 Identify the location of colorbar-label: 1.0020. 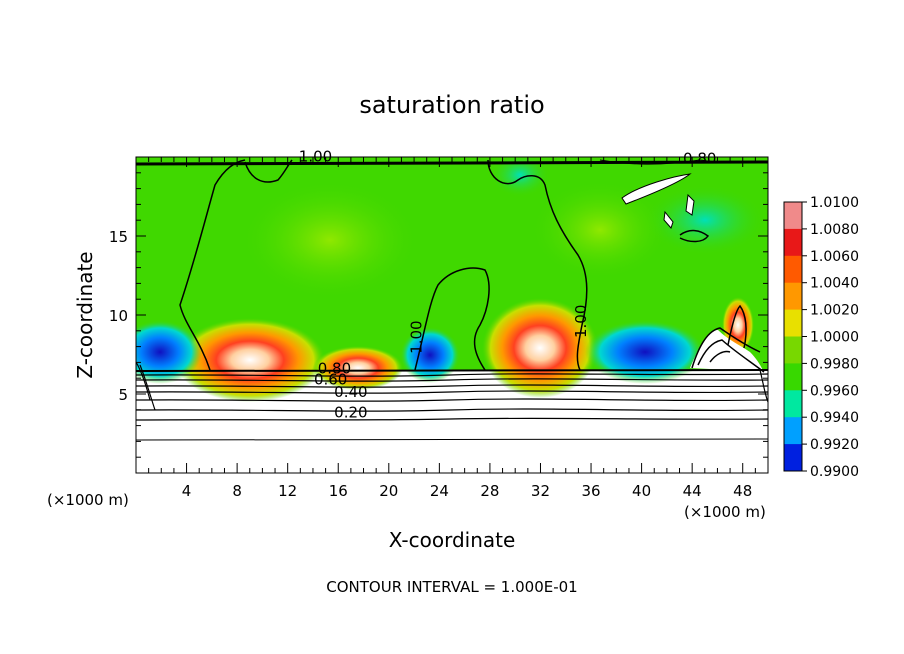
(834, 311).